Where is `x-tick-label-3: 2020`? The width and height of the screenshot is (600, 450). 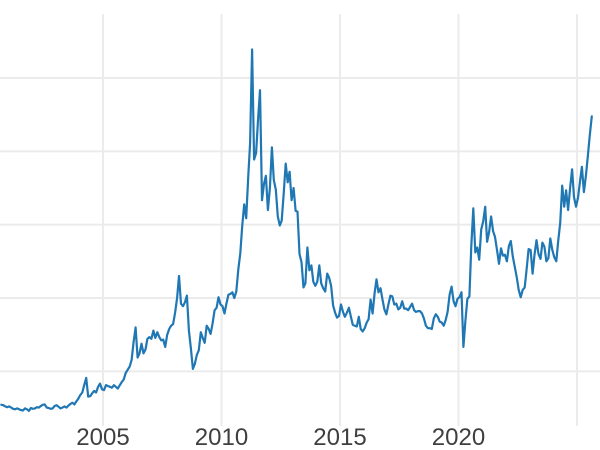
x-tick-label-3: 2020 is located at coordinates (458, 437).